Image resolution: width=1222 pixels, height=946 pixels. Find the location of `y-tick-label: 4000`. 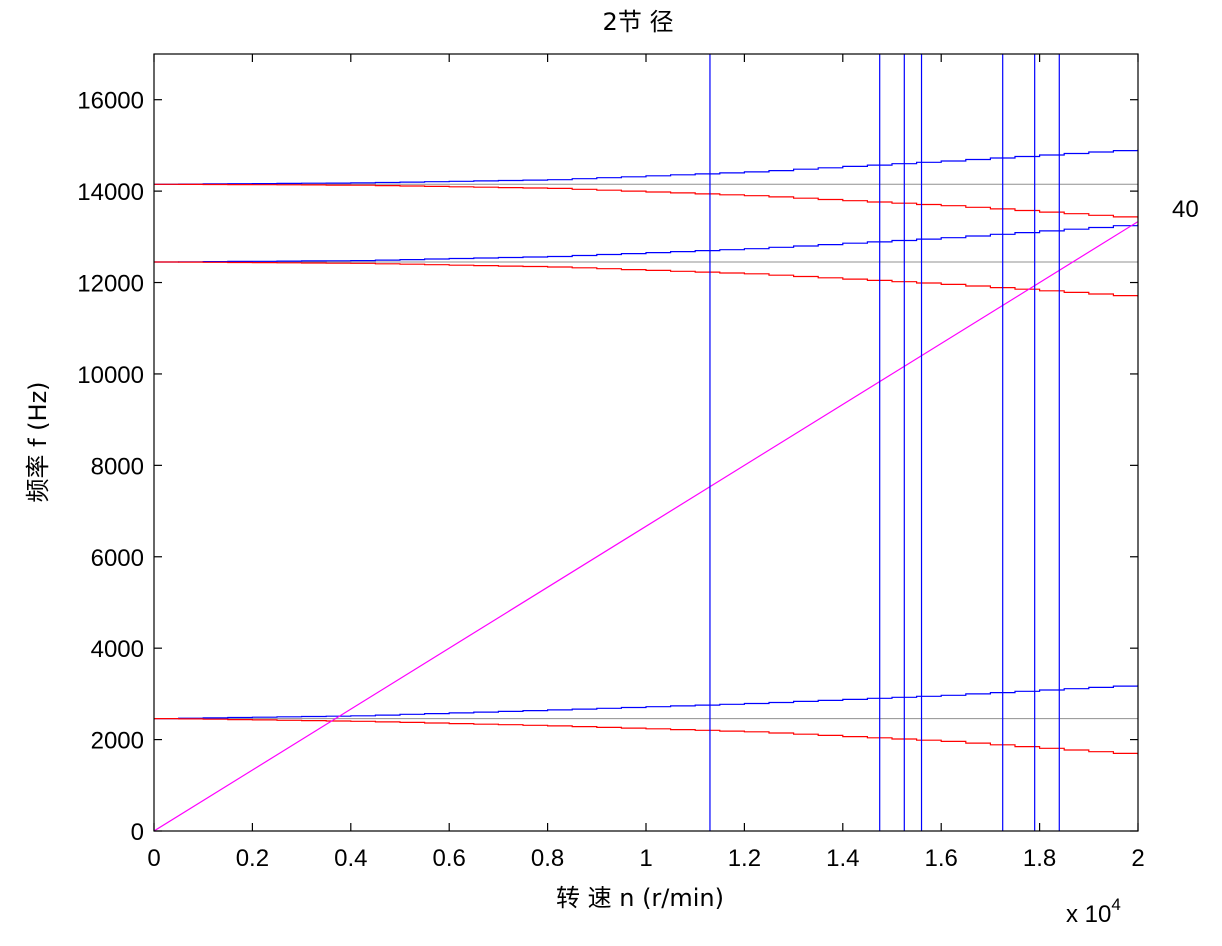

y-tick-label: 4000 is located at coordinates (117, 649).